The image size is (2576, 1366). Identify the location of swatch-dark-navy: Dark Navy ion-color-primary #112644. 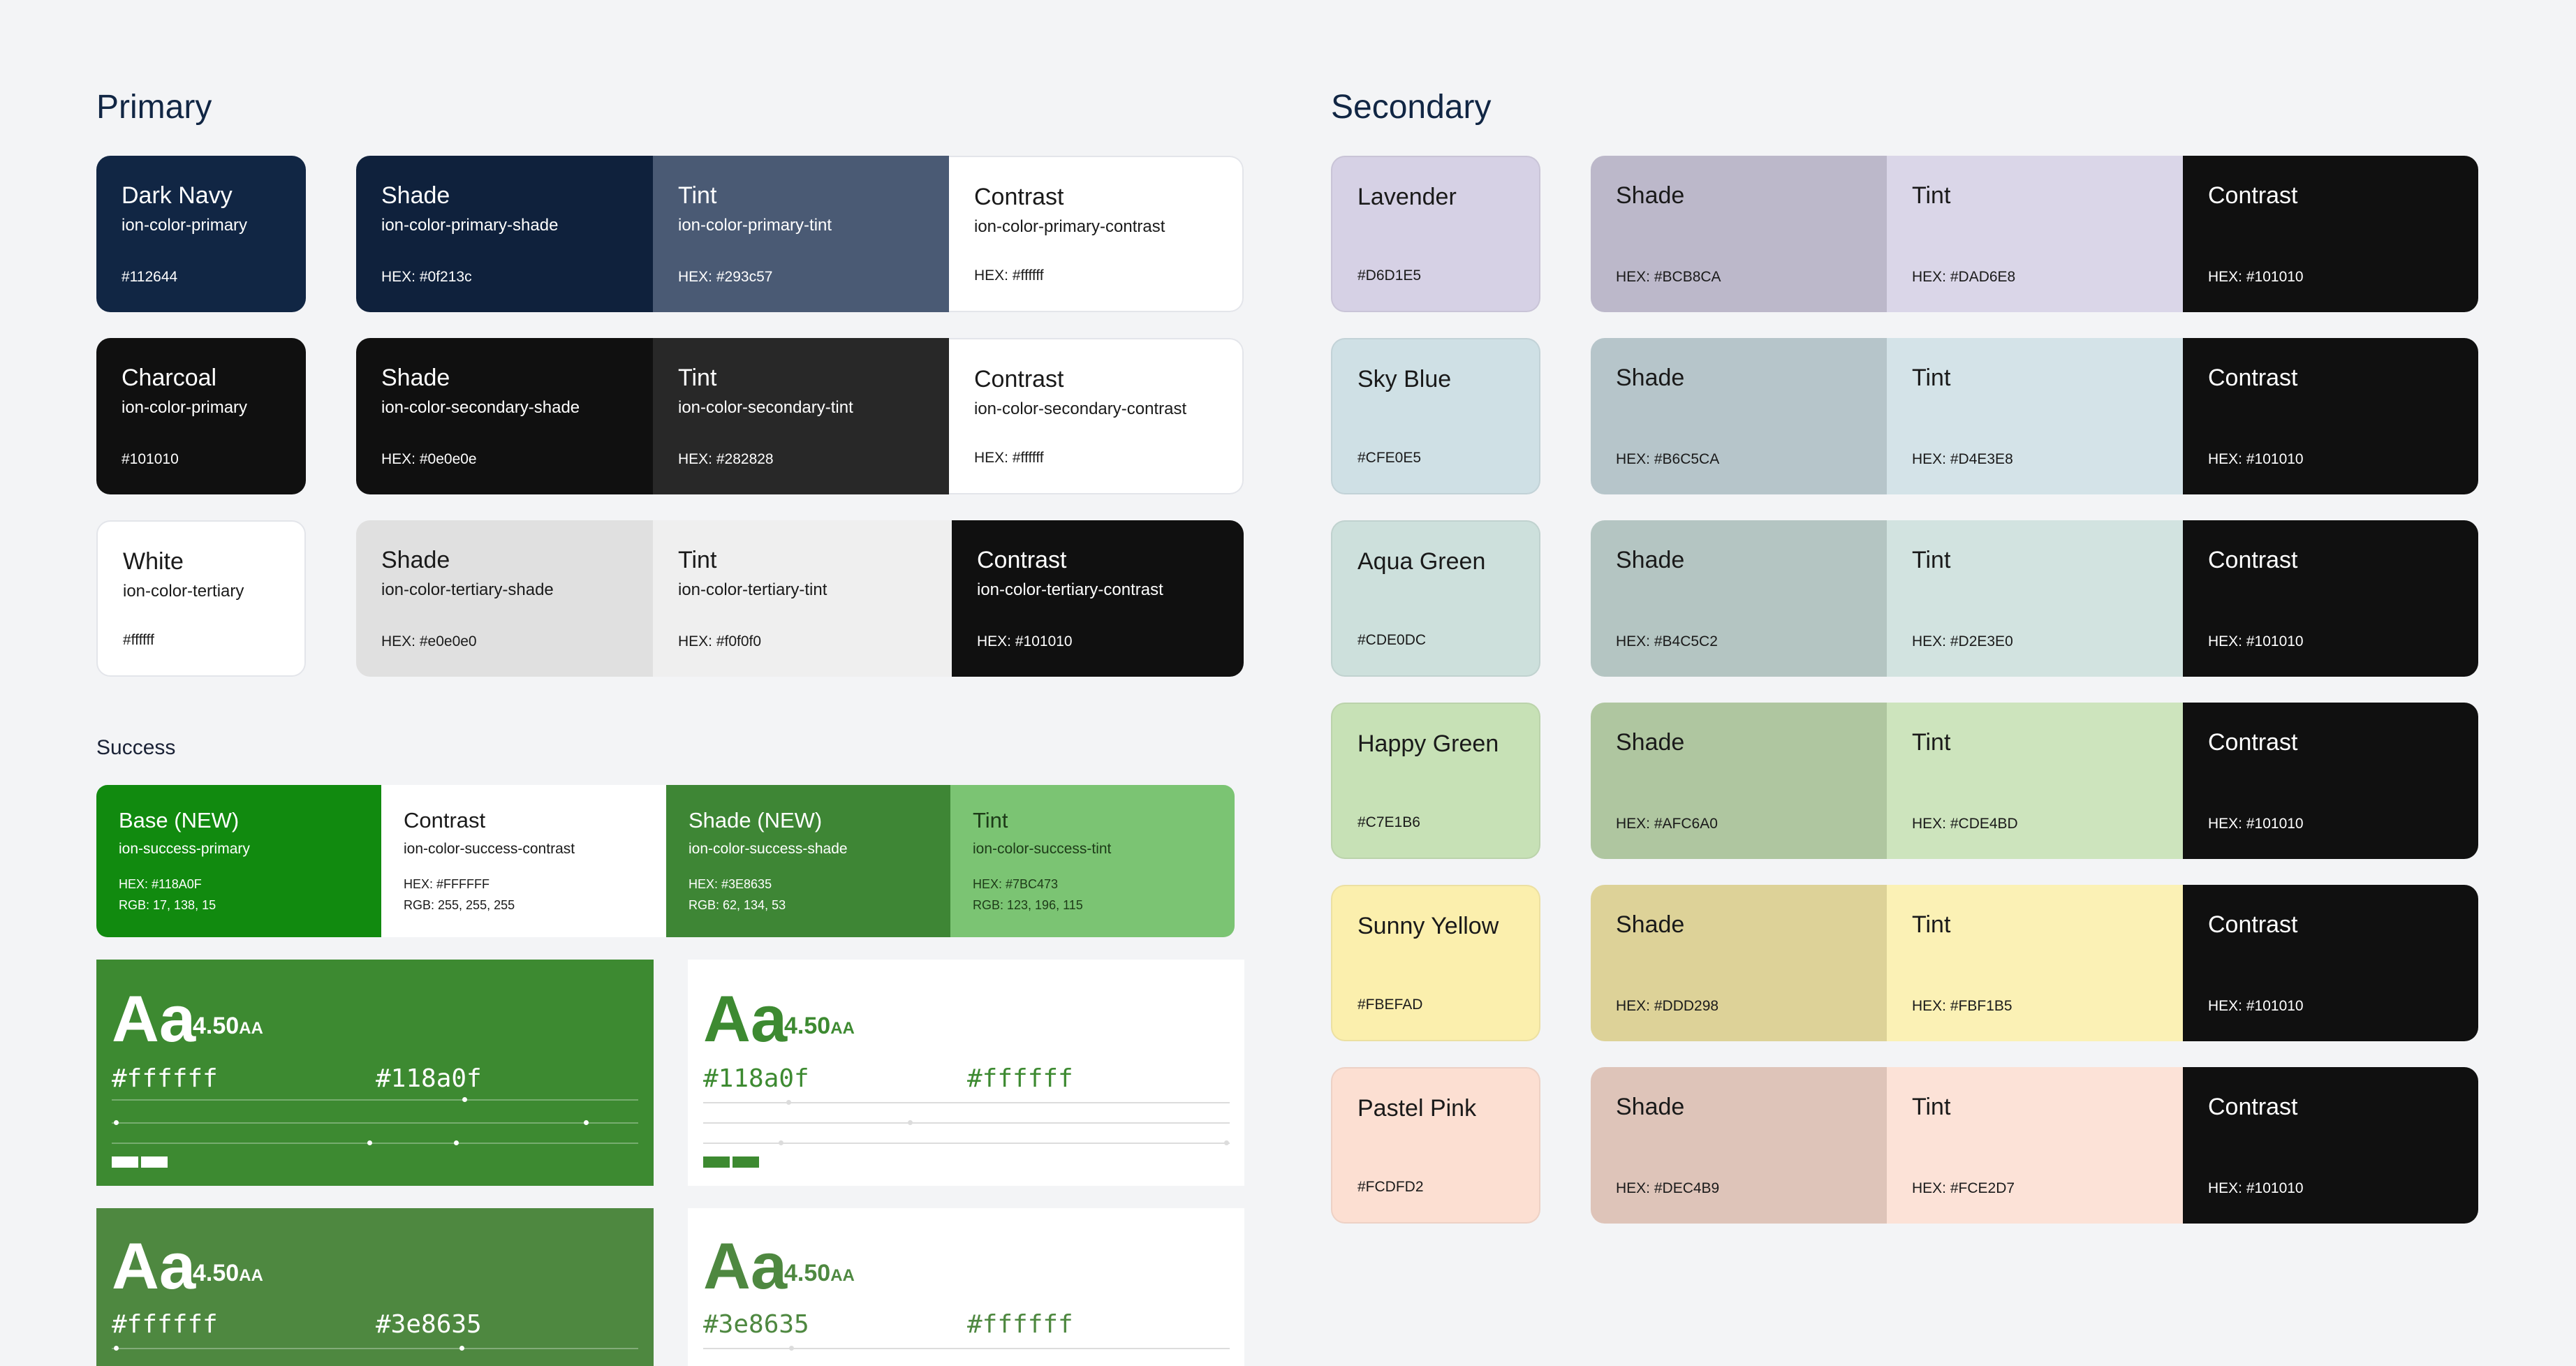
(201, 234).